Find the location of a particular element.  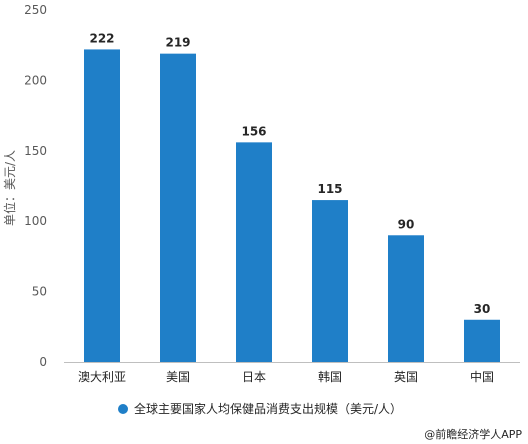

y-tick-label: 50 is located at coordinates (39, 292).